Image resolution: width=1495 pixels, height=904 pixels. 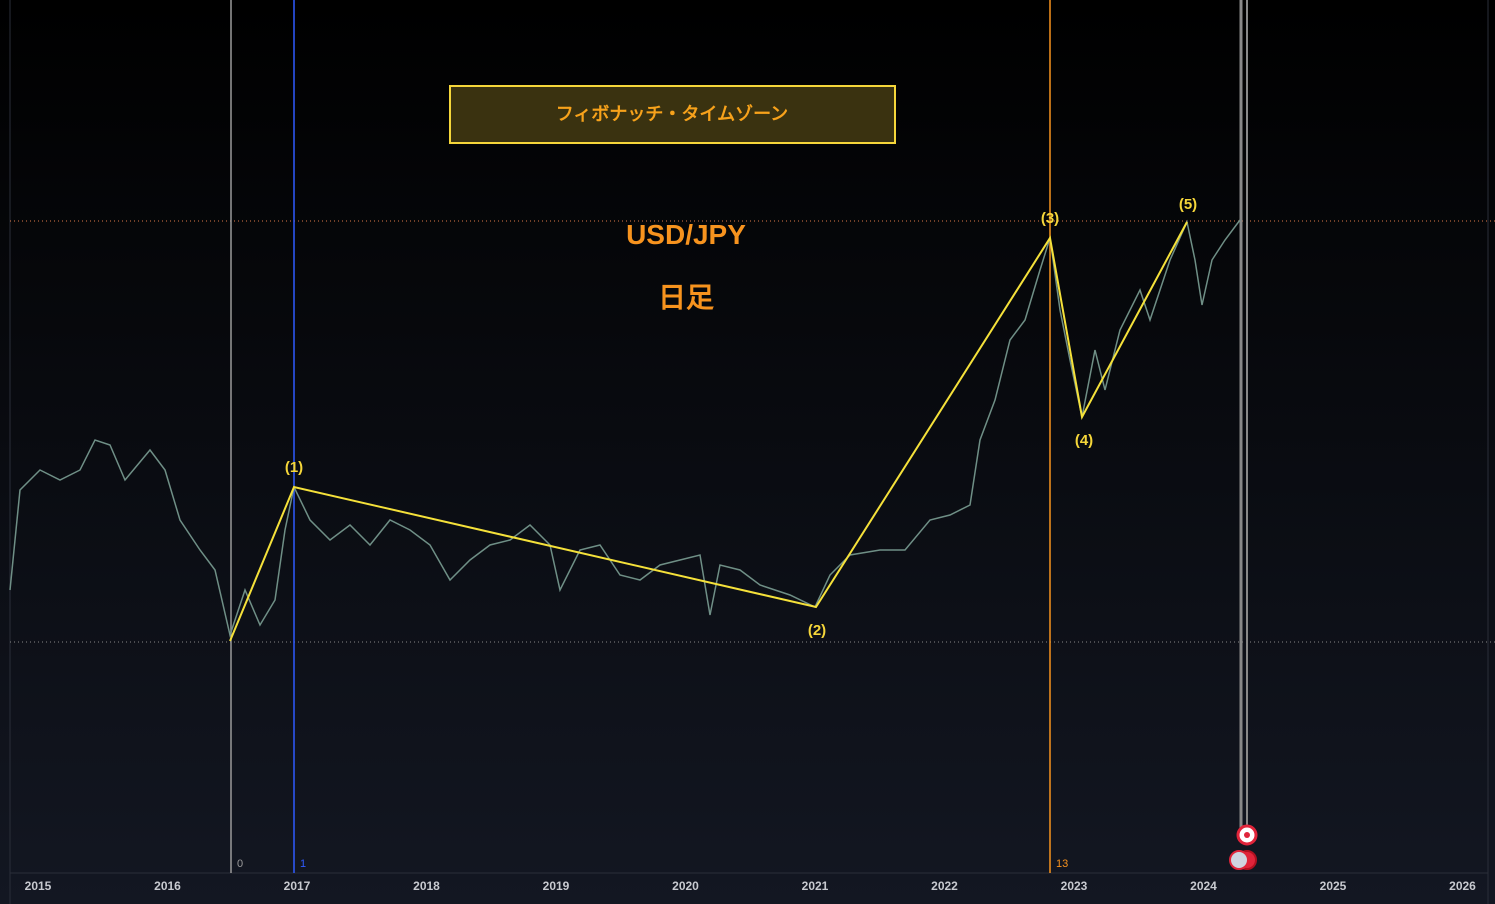 I want to click on wave-label: (5), so click(x=1188, y=204).